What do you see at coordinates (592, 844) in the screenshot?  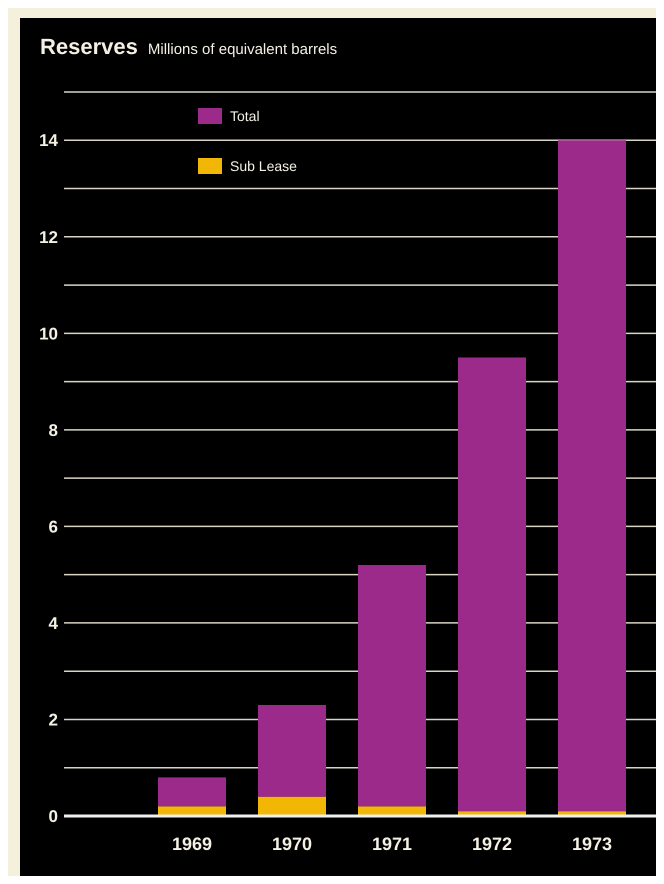 I see `x-tick-label: 1973` at bounding box center [592, 844].